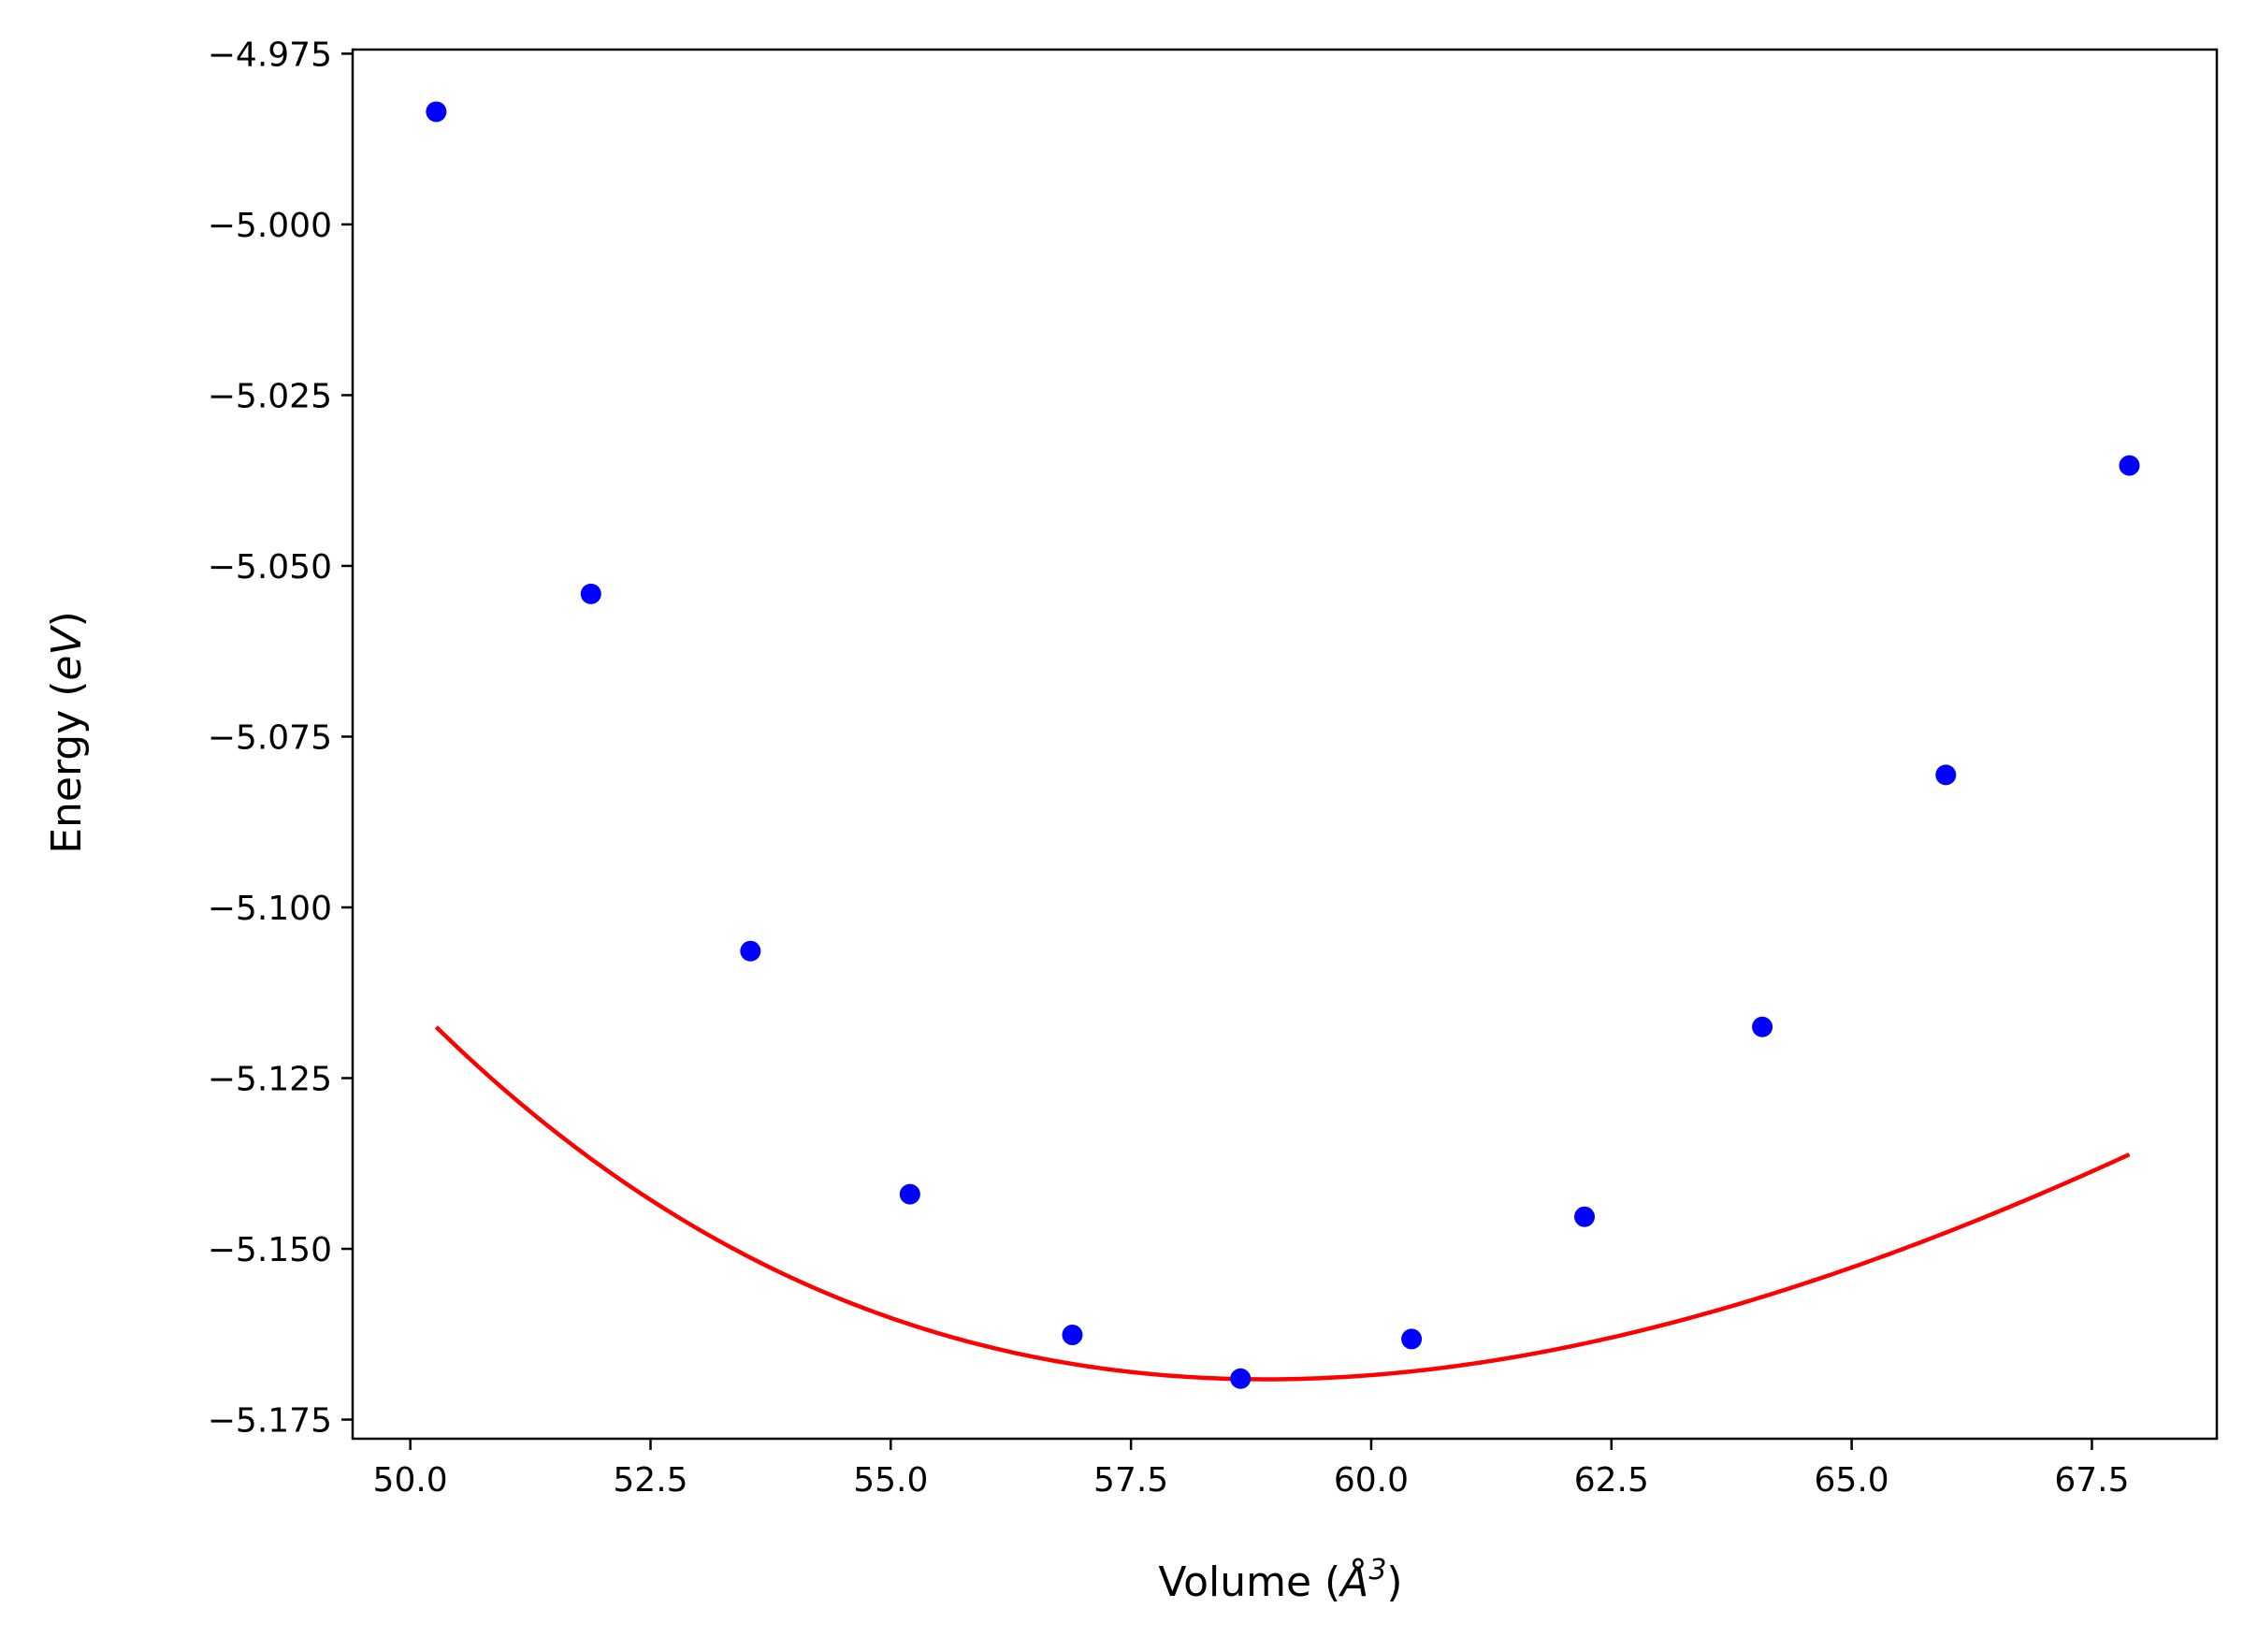  Describe the element at coordinates (270, 909) in the screenshot. I see `y-tick-label: −5.100` at that location.